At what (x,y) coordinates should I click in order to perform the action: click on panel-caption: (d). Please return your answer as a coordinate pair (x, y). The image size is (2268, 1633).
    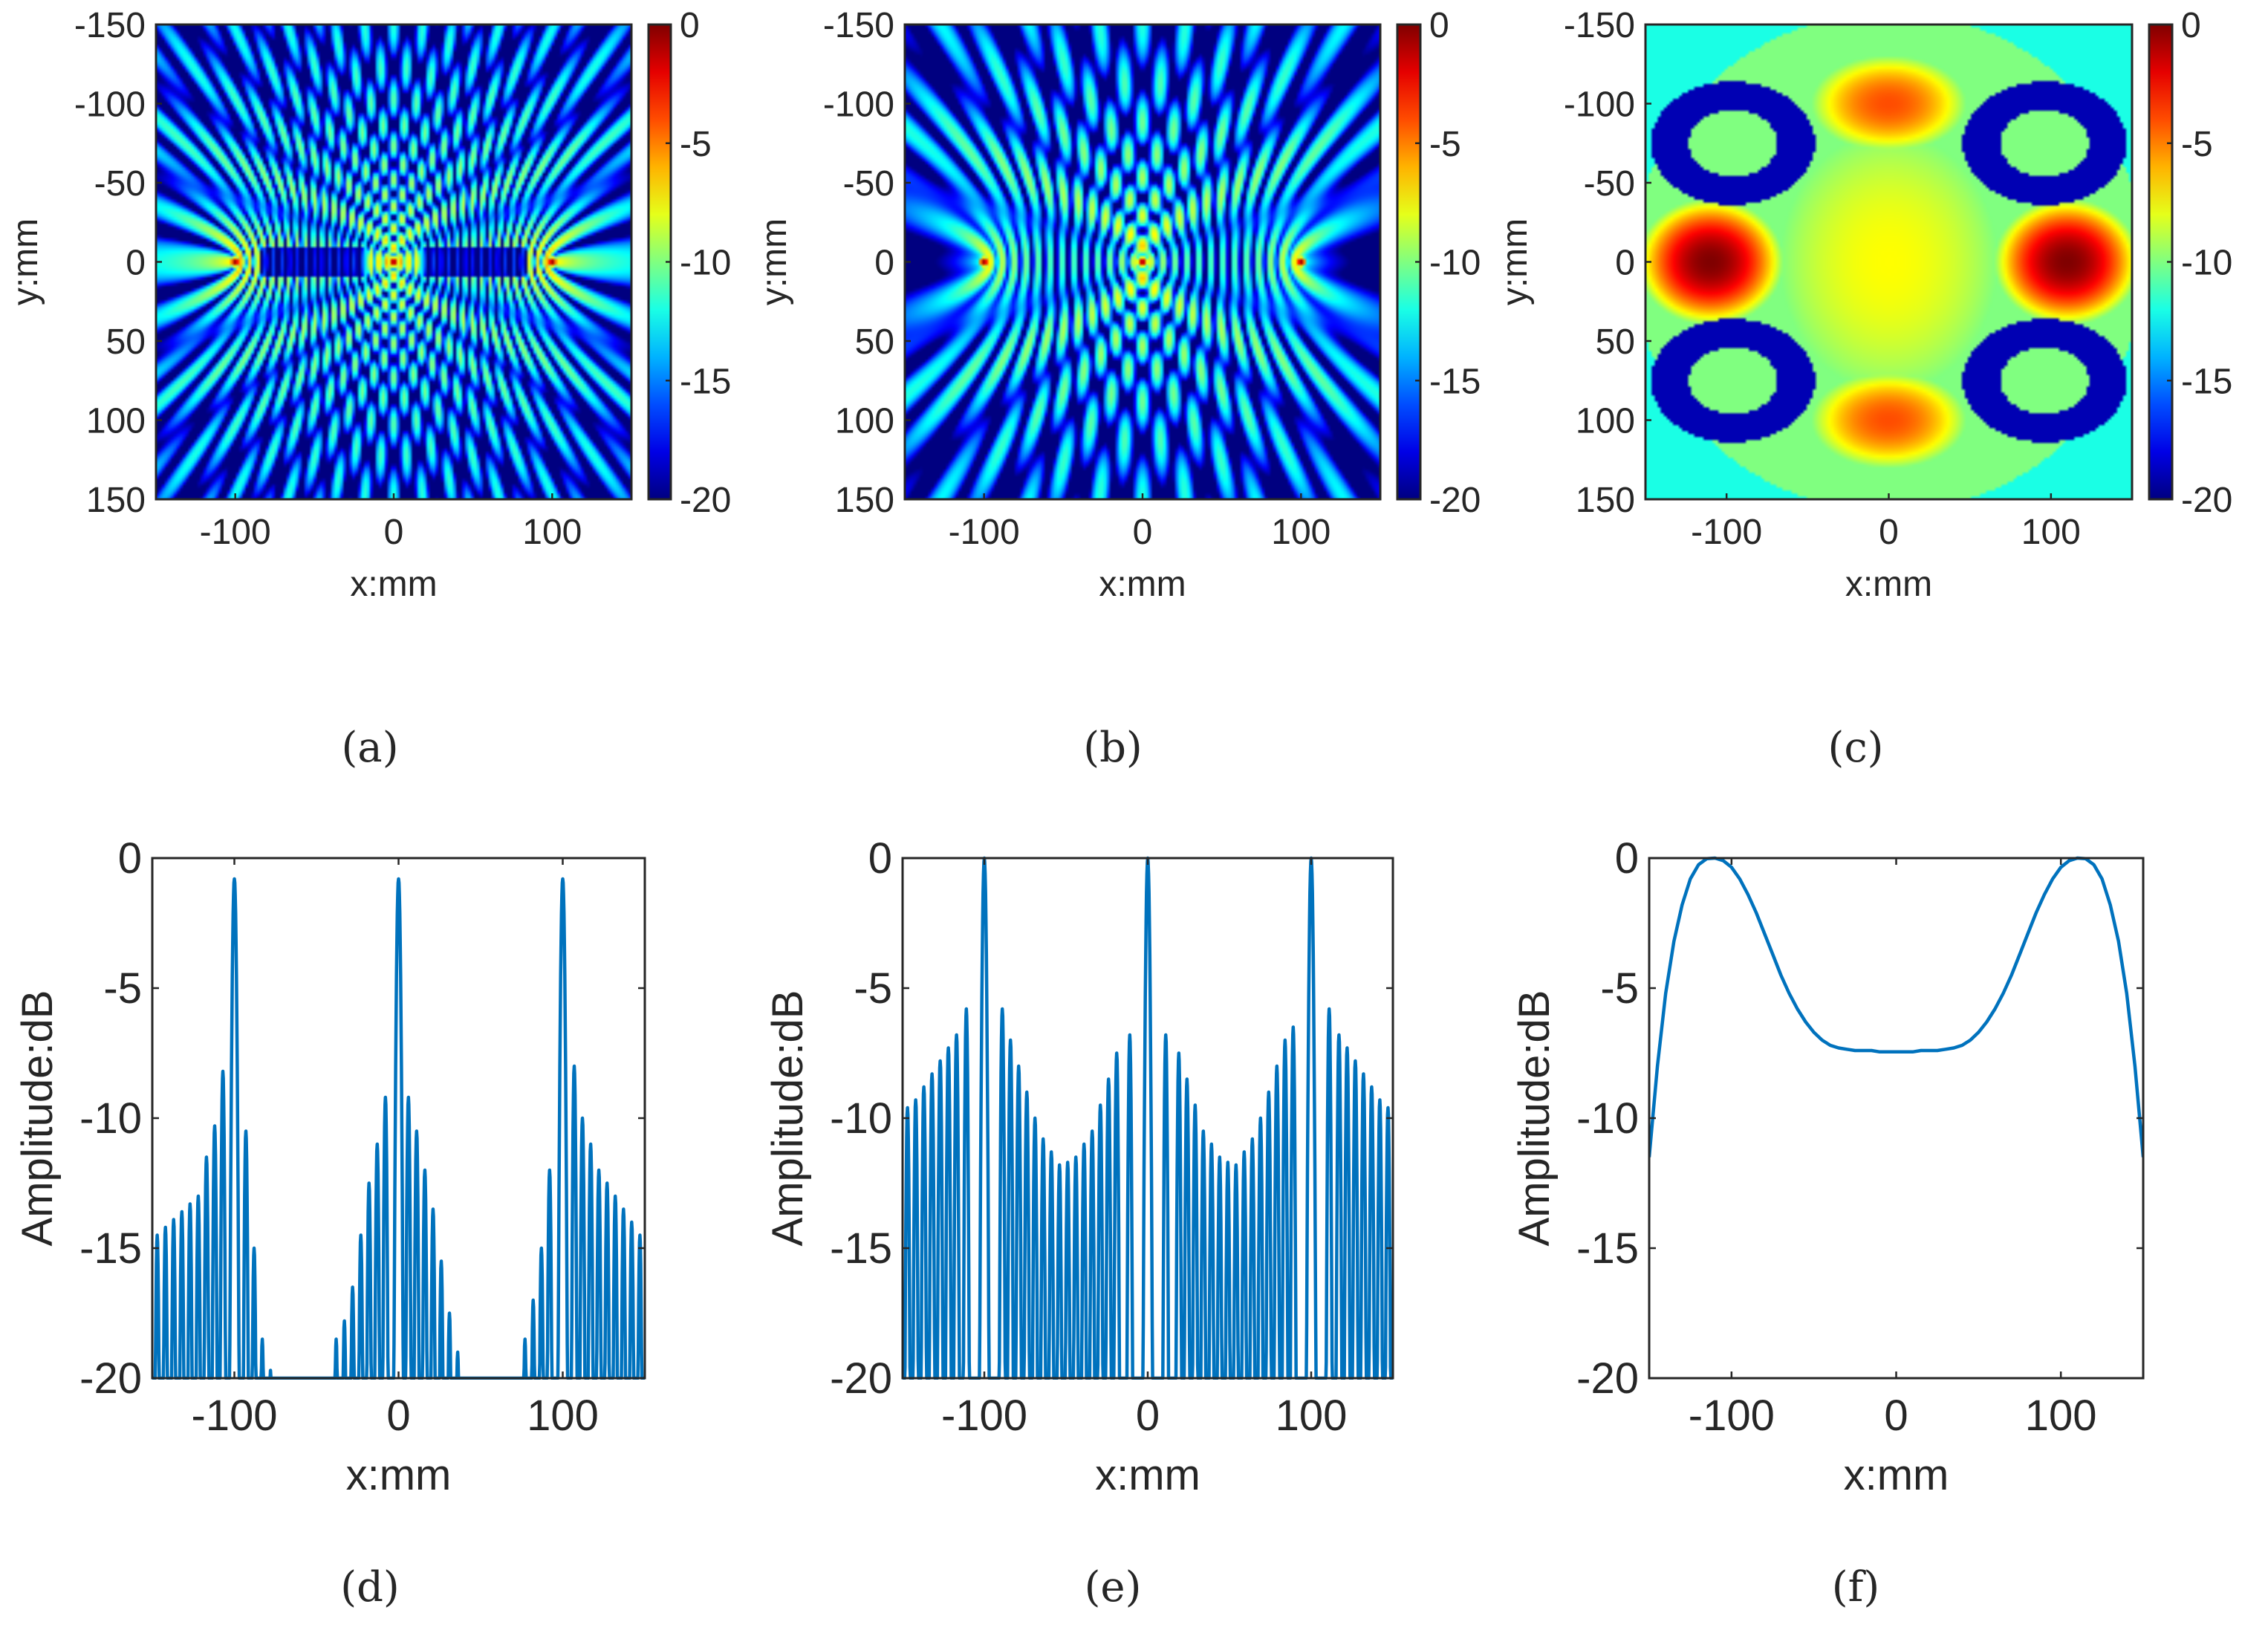
    Looking at the image, I should click on (370, 1587).